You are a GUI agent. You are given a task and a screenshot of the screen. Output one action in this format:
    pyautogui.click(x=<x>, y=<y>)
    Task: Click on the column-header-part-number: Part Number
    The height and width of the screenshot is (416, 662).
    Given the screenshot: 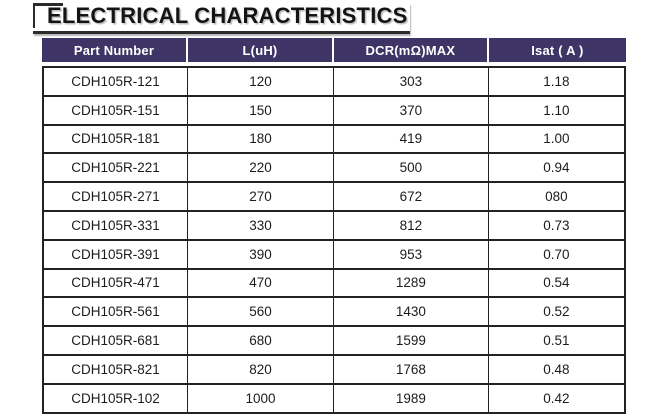 What is the action you would take?
    pyautogui.click(x=115, y=52)
    